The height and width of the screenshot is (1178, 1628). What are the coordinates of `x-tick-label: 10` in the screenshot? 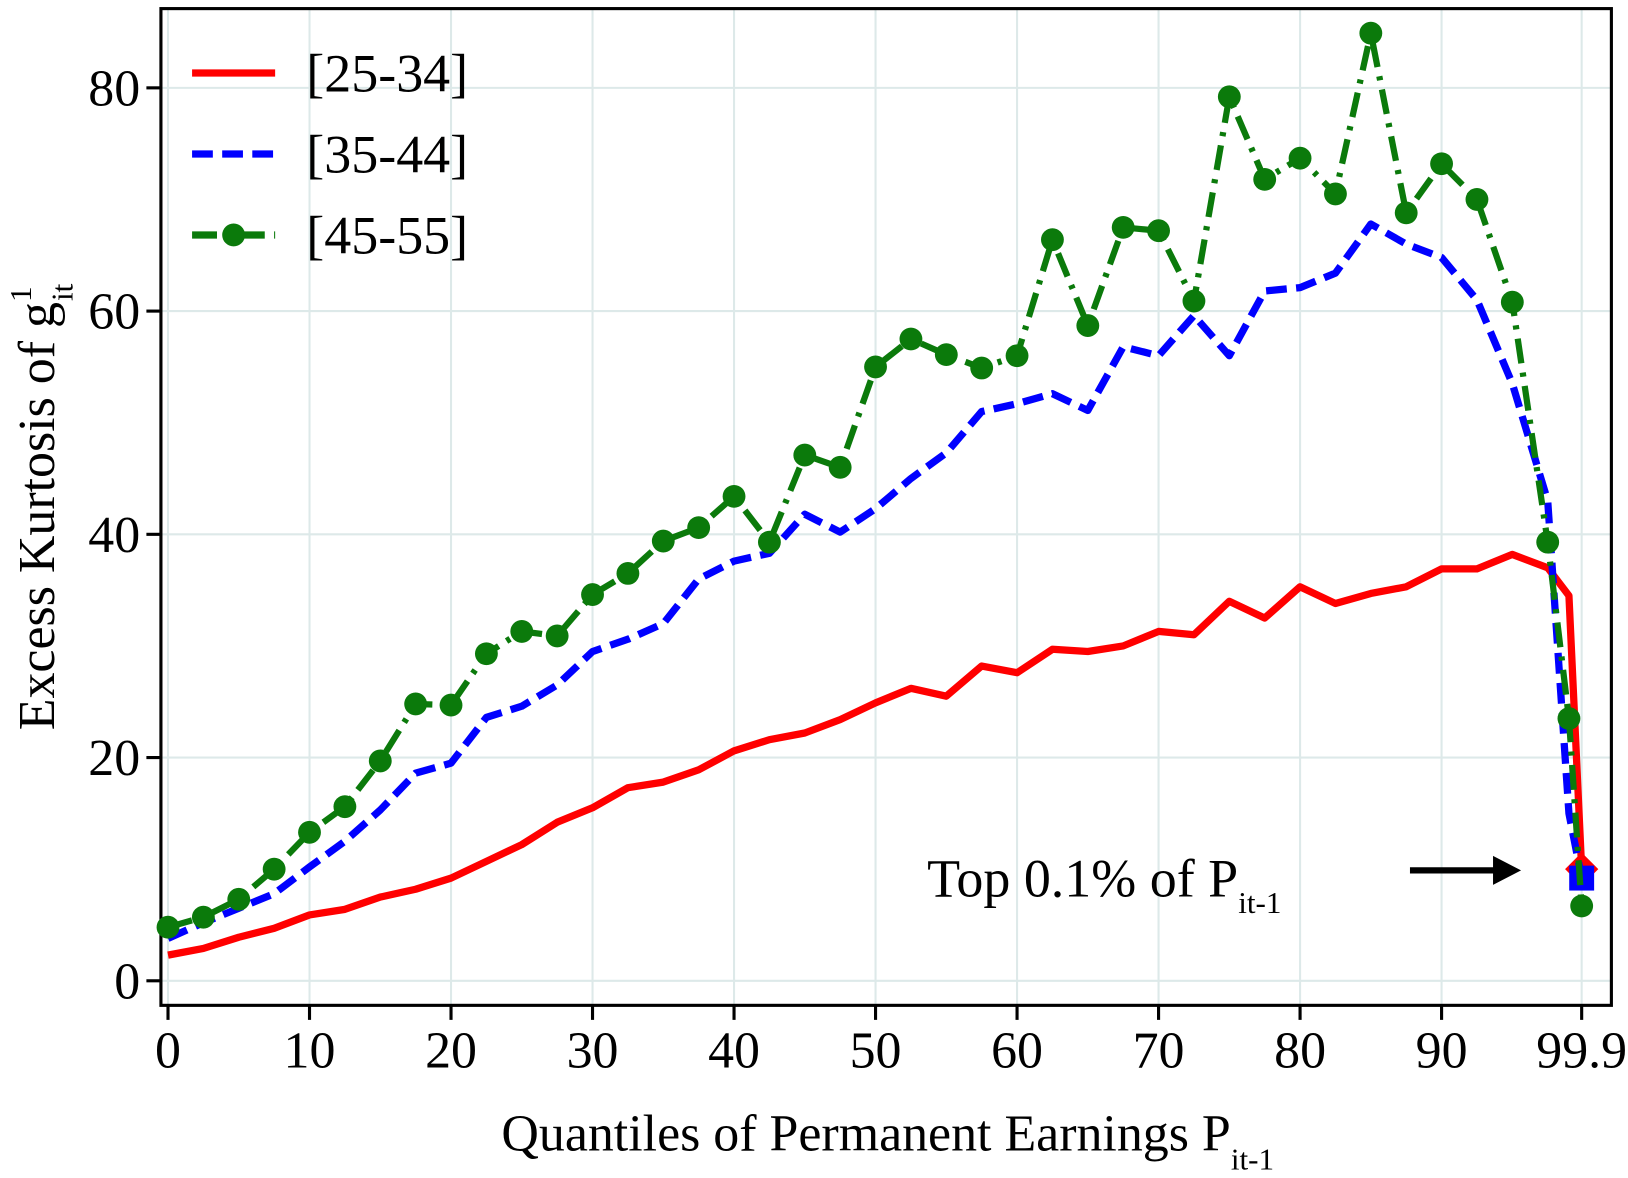 It's located at (310, 1051).